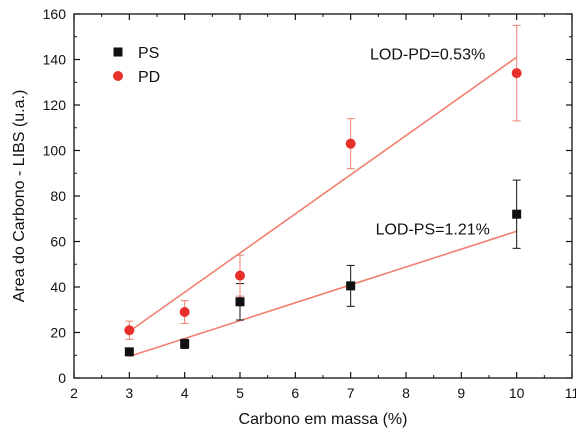 This screenshot has height=435, width=576. I want to click on annotation-lod-ps: LOD-PS=1.21%, so click(433, 230).